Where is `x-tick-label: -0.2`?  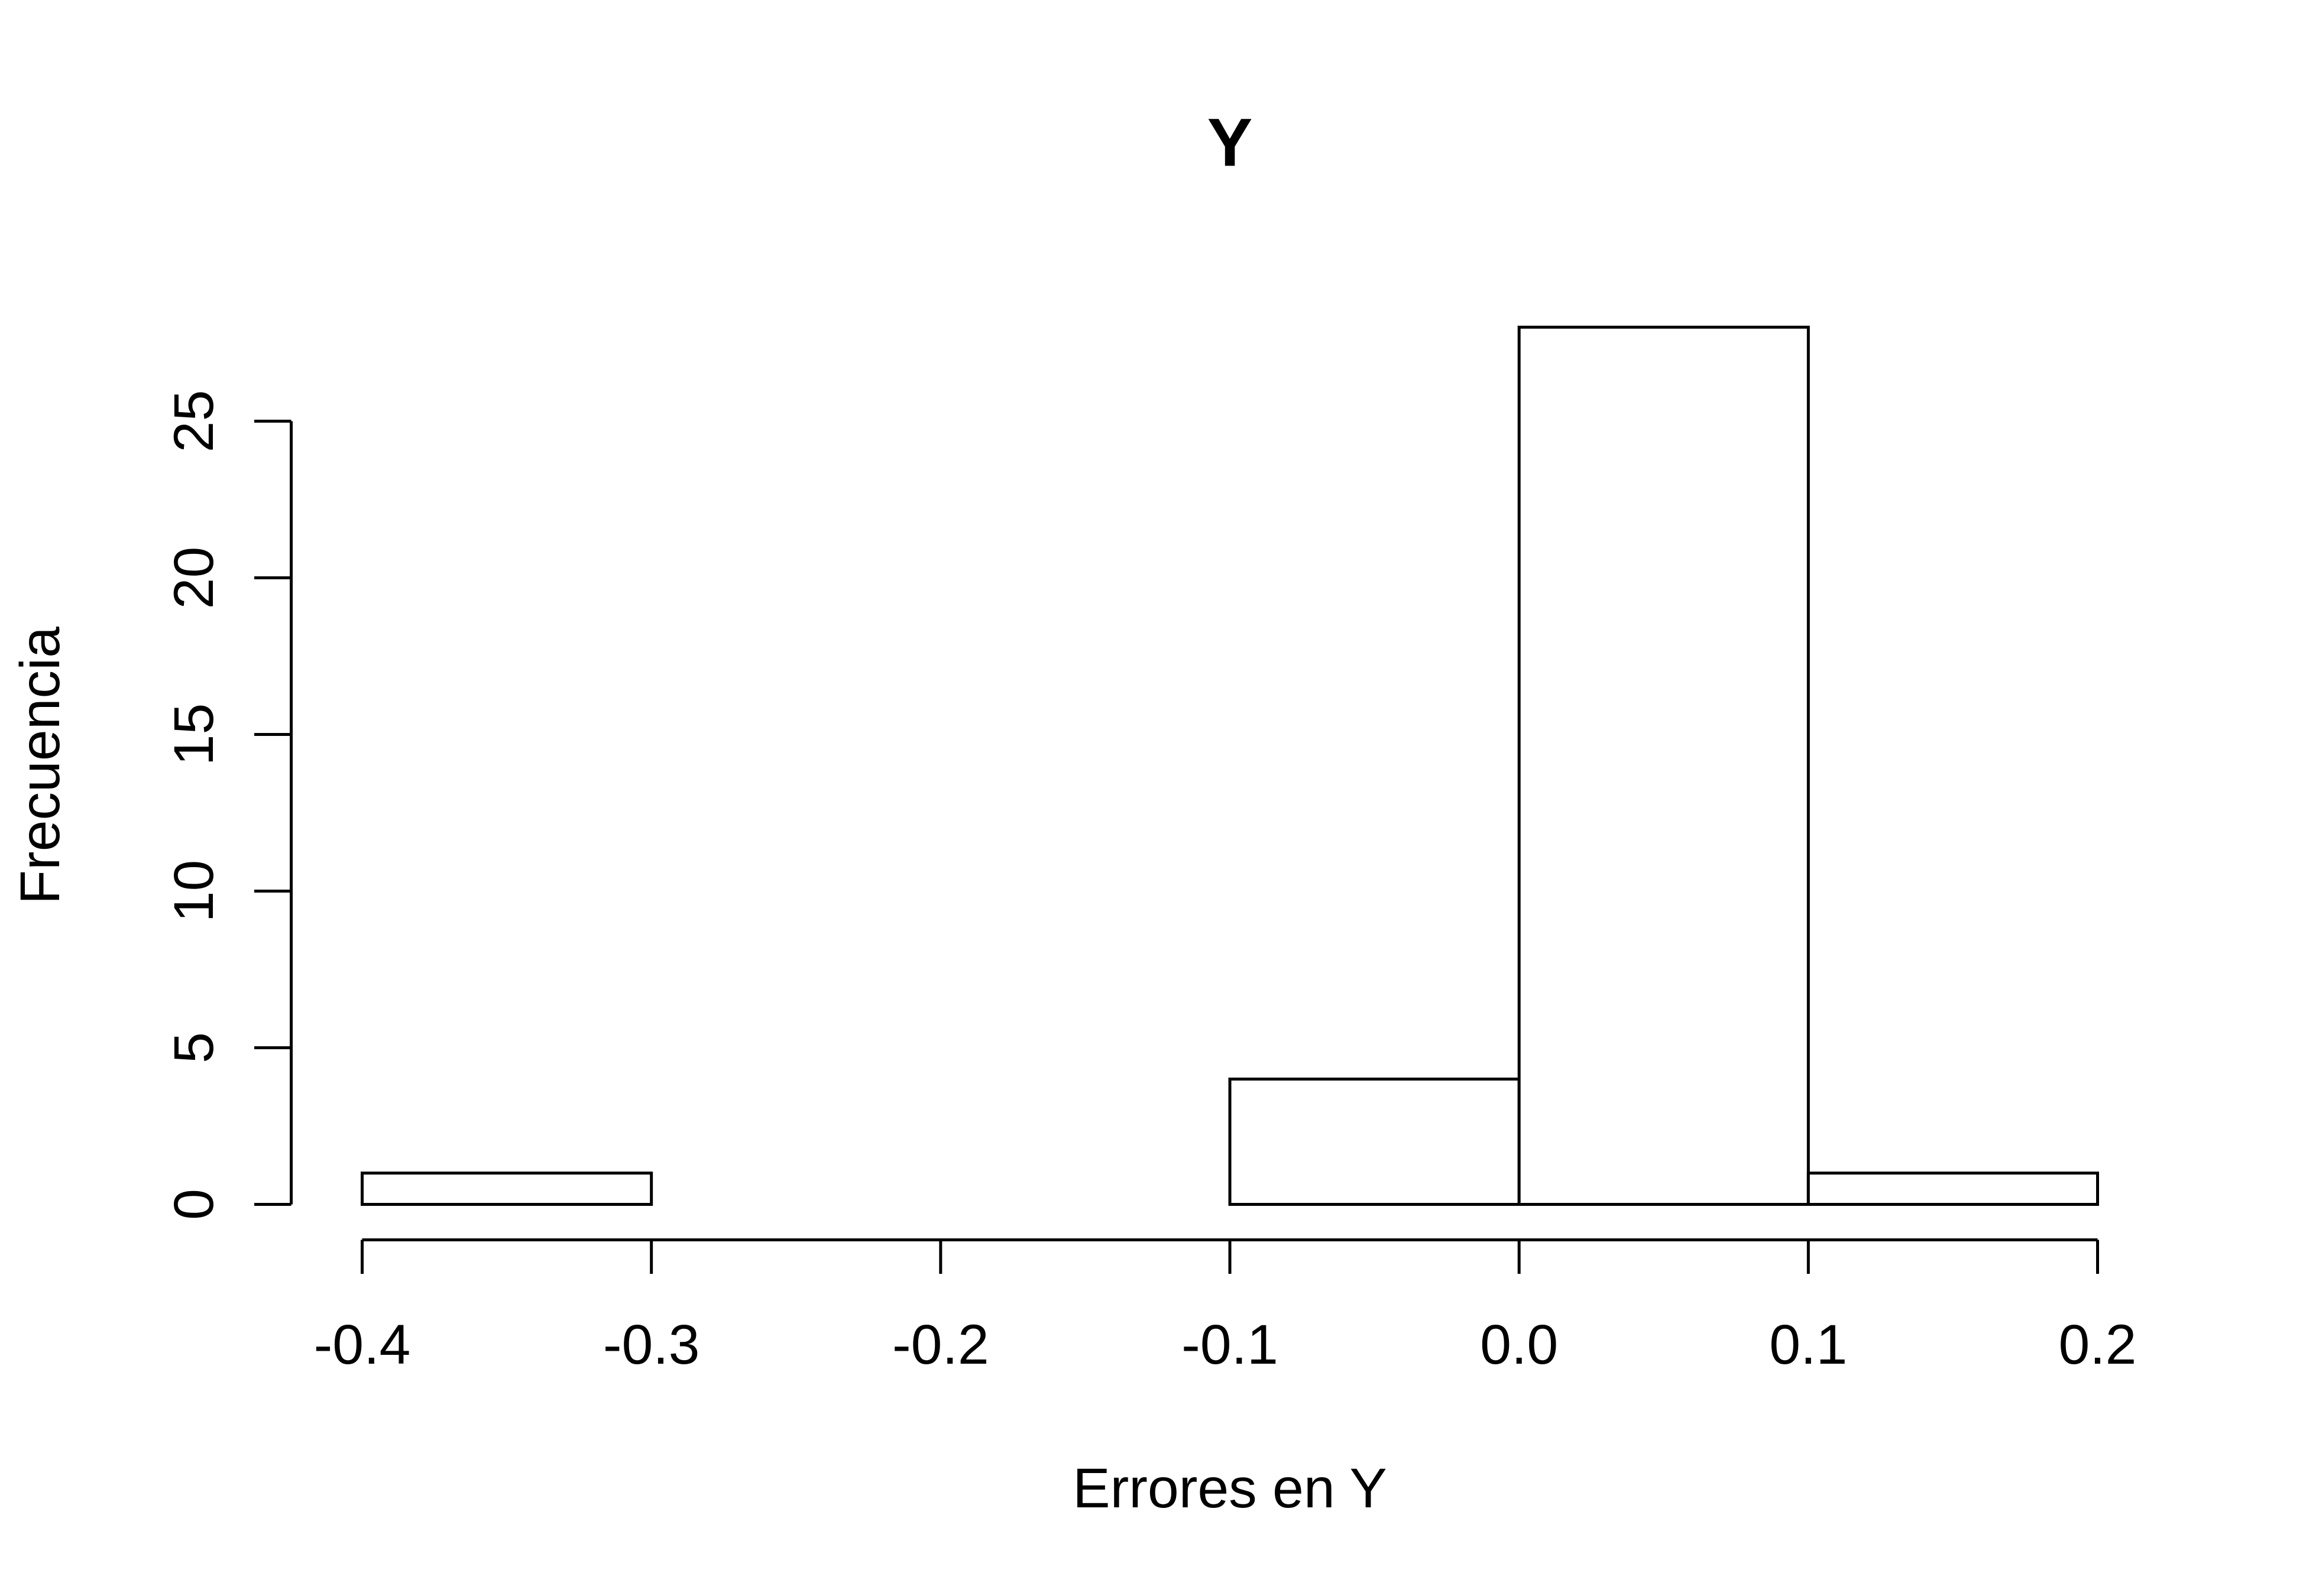 x-tick-label: -0.2 is located at coordinates (940, 1344).